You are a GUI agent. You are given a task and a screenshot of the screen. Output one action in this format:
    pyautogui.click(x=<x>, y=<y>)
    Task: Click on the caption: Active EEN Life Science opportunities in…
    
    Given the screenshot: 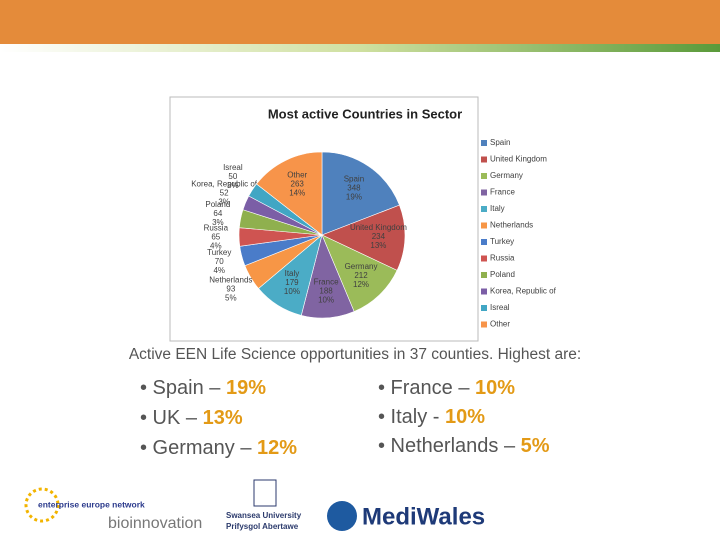 What is the action you would take?
    pyautogui.click(x=355, y=354)
    